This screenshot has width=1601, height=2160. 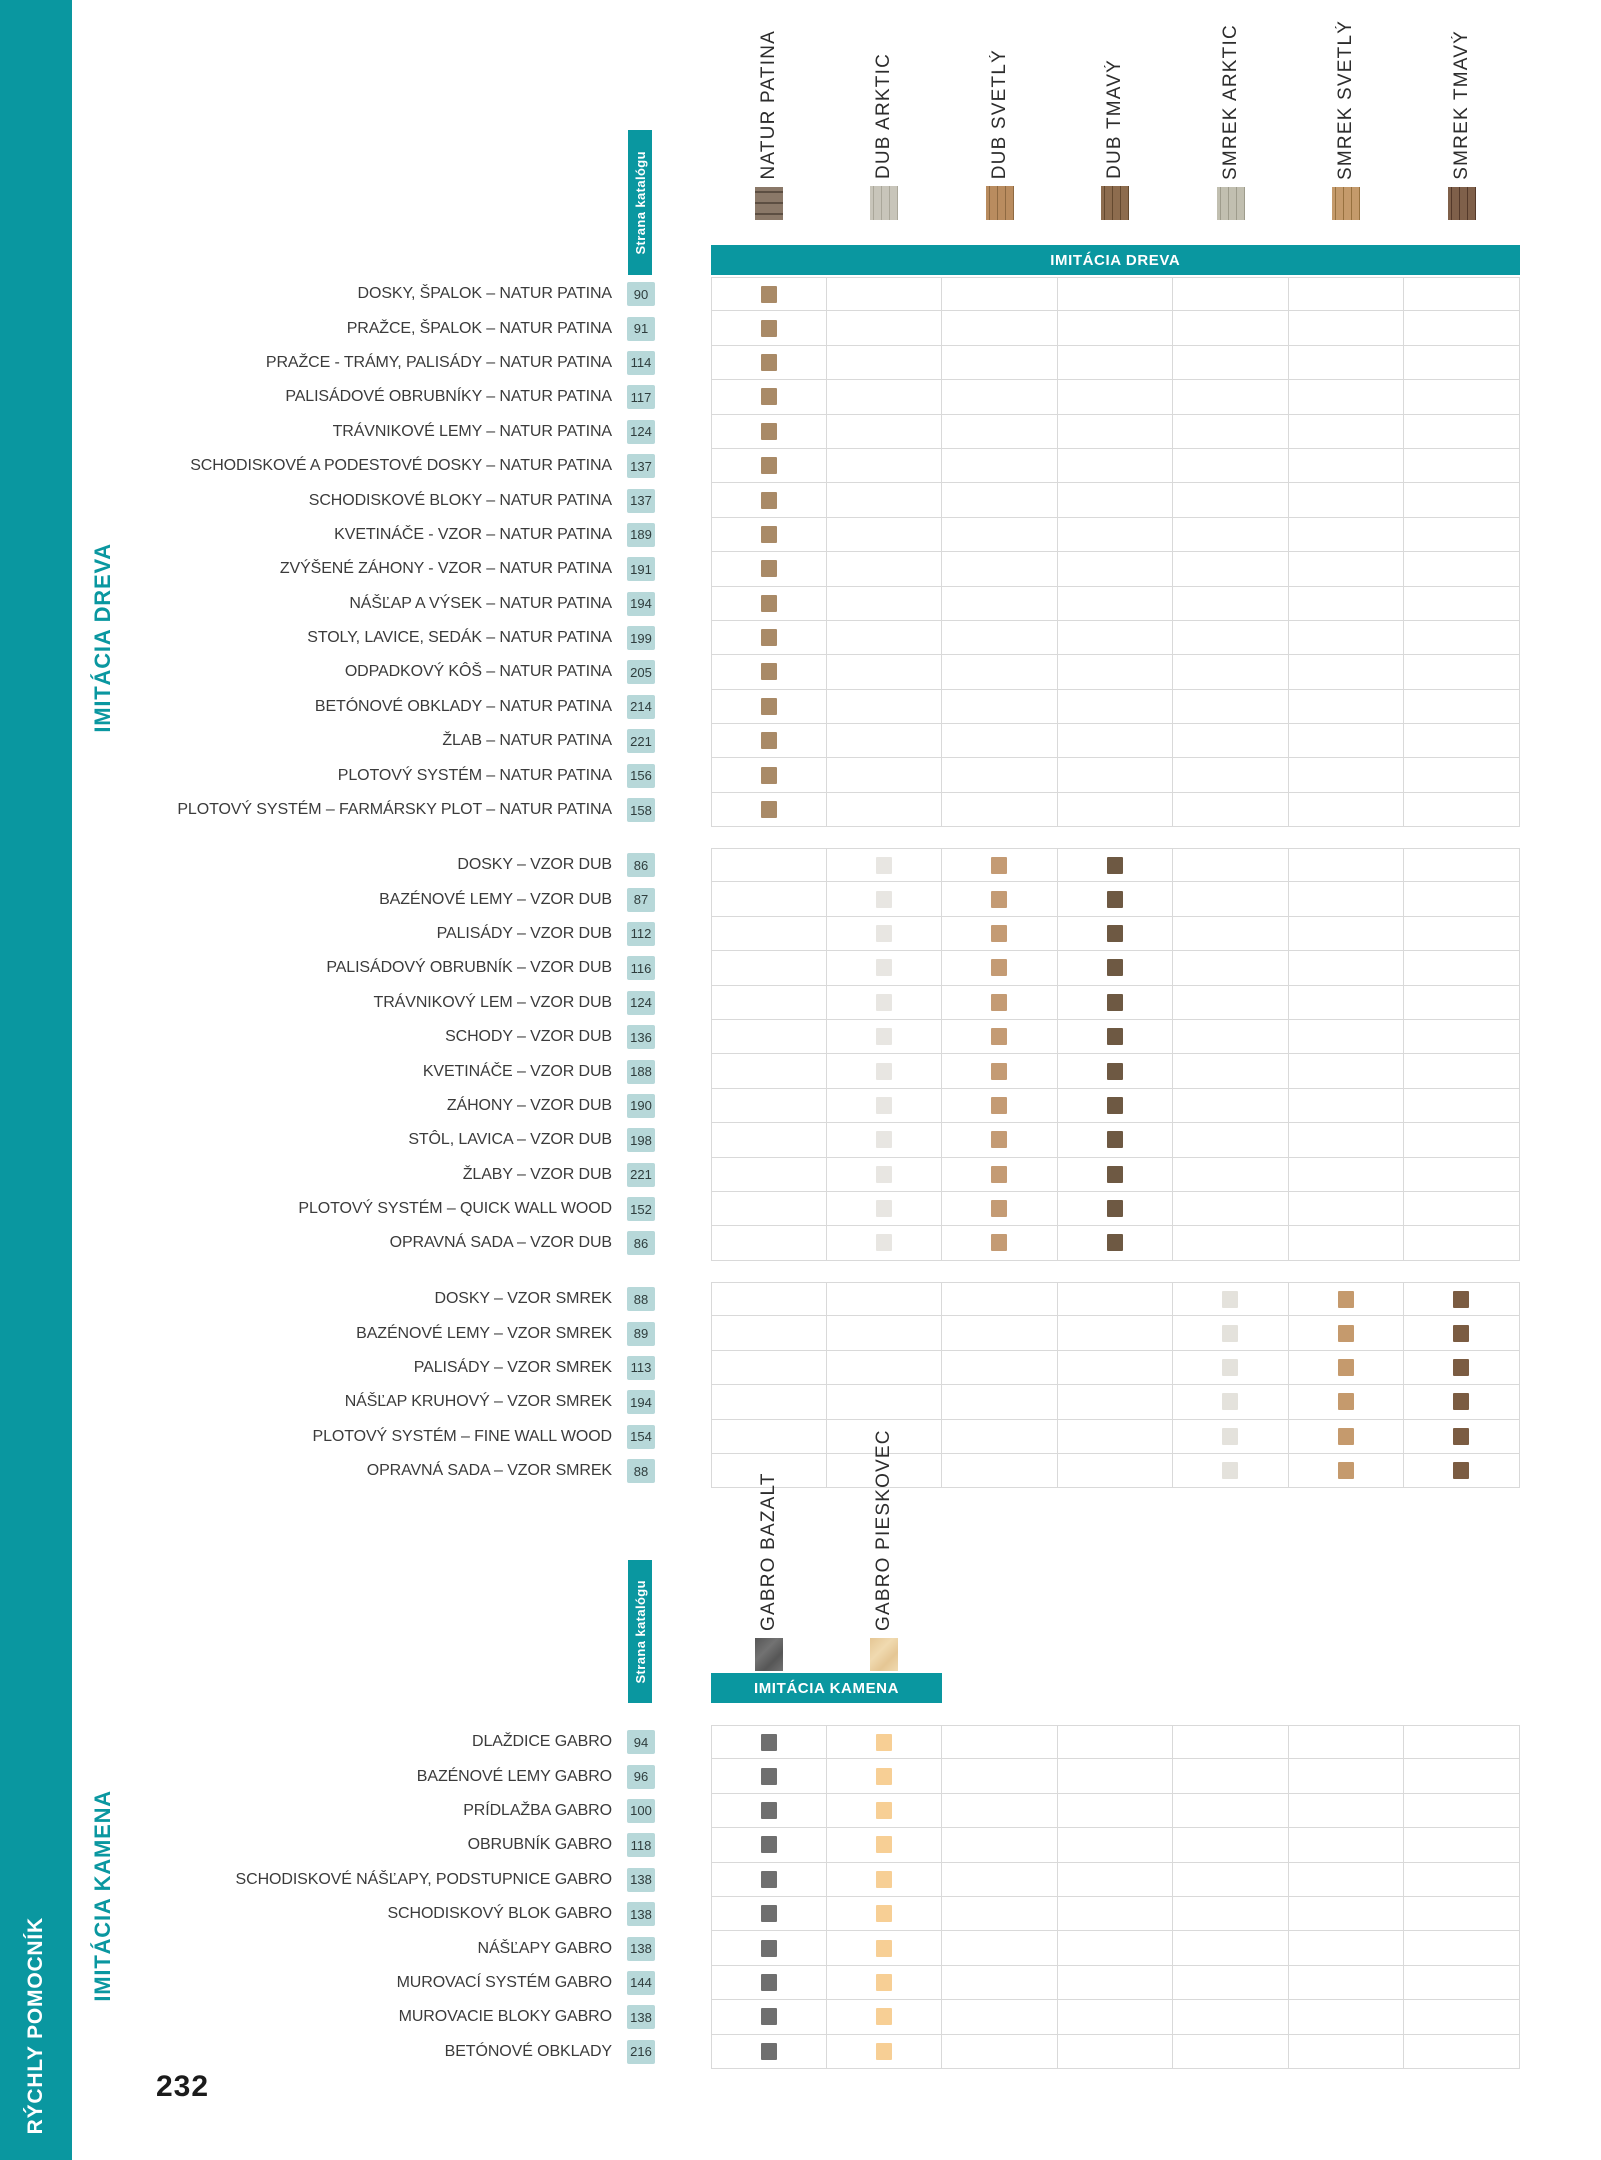 I want to click on row-label: BAZÉNOVÉ LEMY – VZOR SMREK, so click(x=484, y=1333).